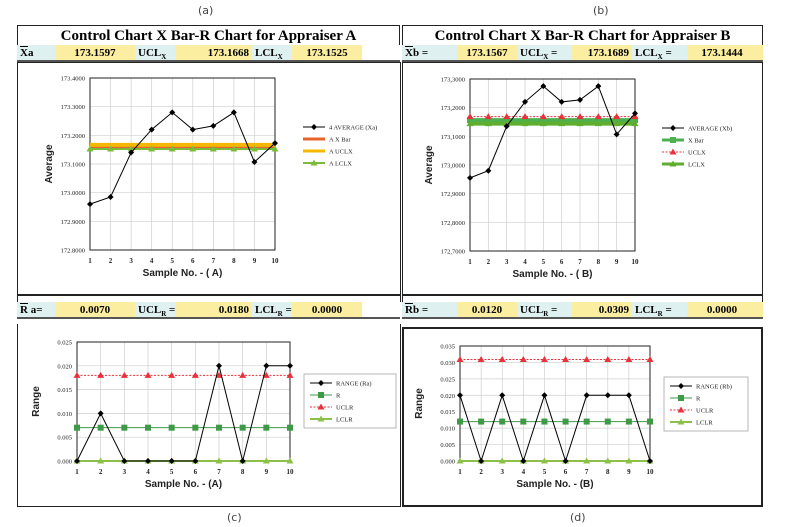  I want to click on stat-value: 0.0309, so click(602, 309).